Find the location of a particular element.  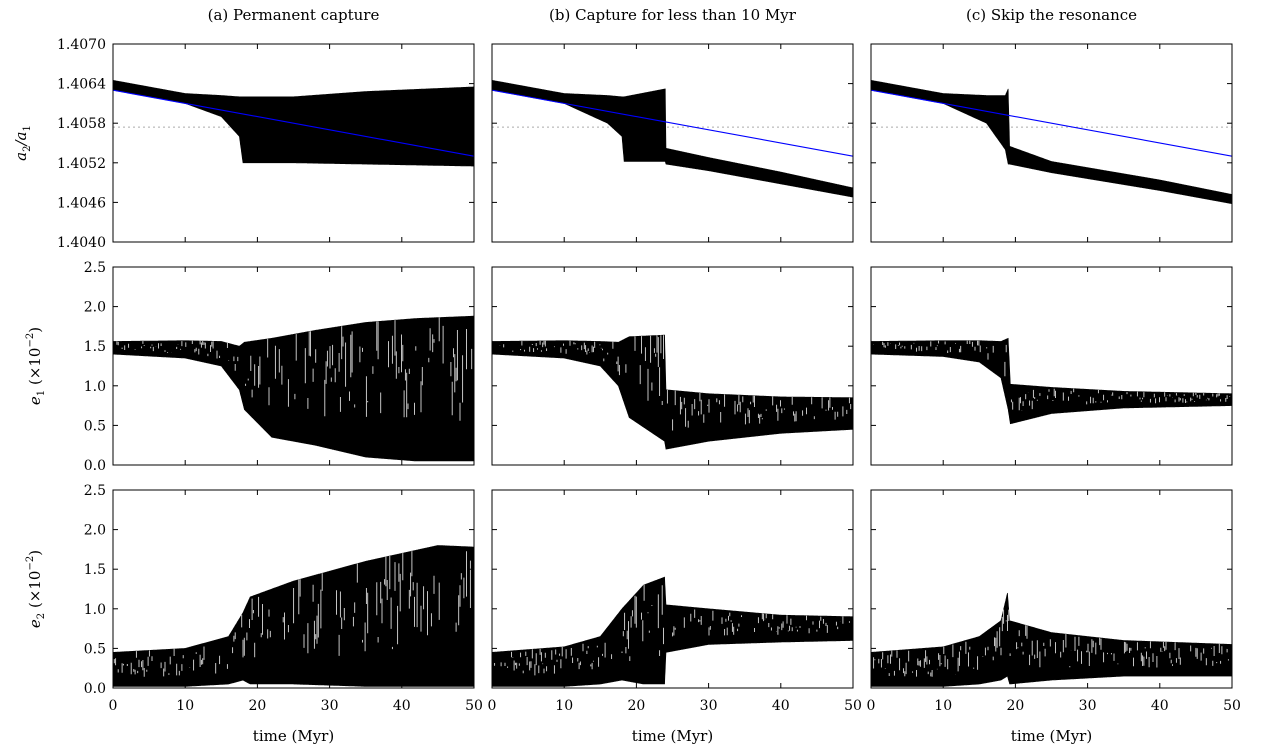

panel-c-e1 is located at coordinates (1051, 366).